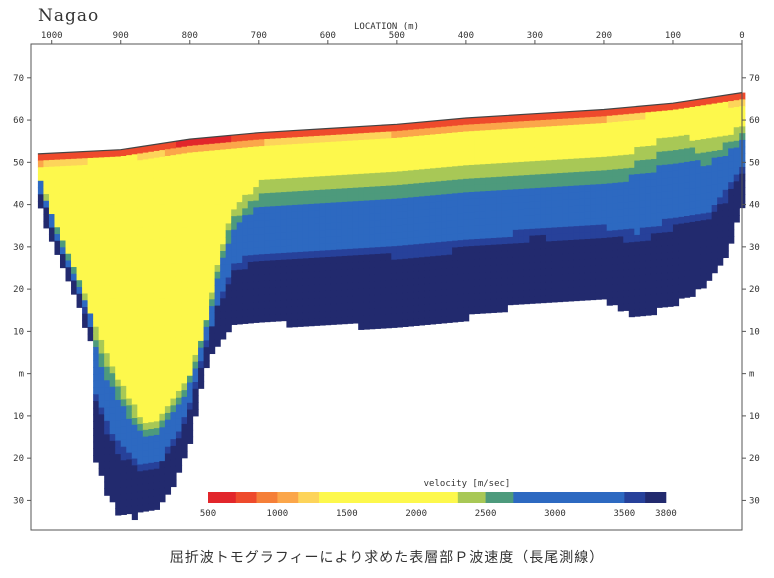 This screenshot has height=578, width=774. What do you see at coordinates (18, 79) in the screenshot?
I see `y-tick-label-left: 70` at bounding box center [18, 79].